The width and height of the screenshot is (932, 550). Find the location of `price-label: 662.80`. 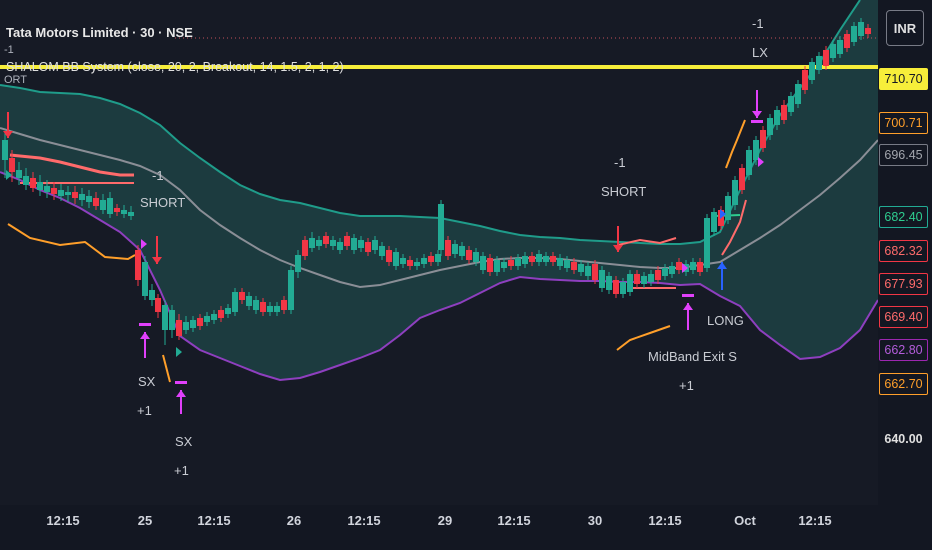

price-label: 662.80 is located at coordinates (903, 350).